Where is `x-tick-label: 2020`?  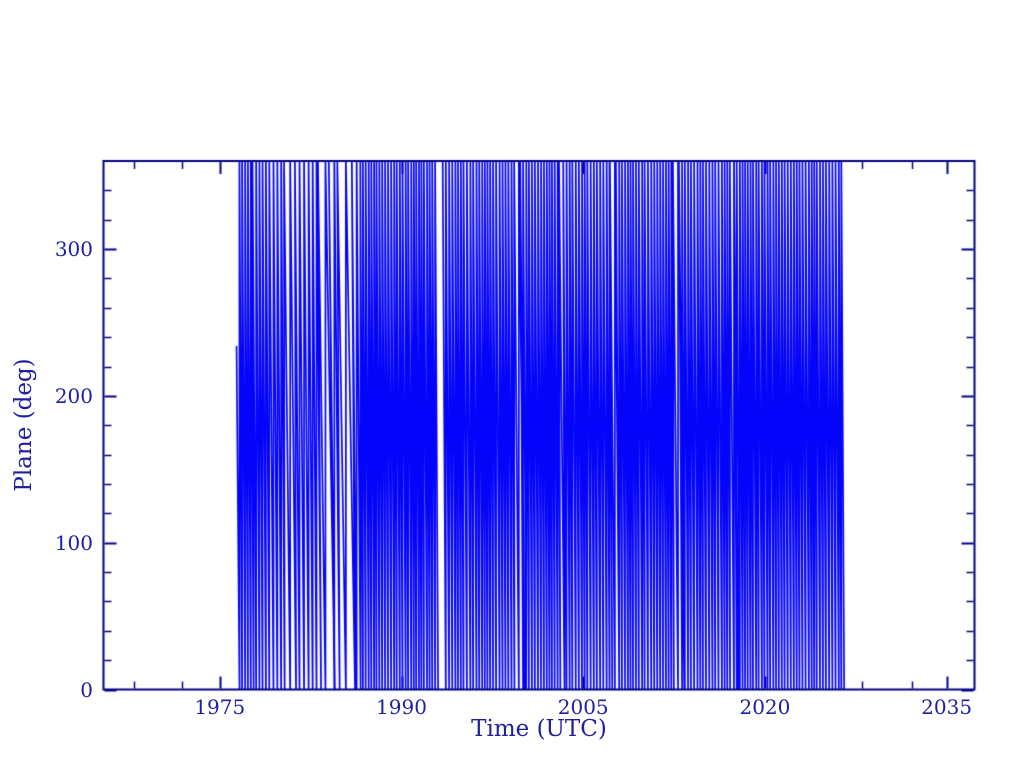 x-tick-label: 2020 is located at coordinates (765, 707).